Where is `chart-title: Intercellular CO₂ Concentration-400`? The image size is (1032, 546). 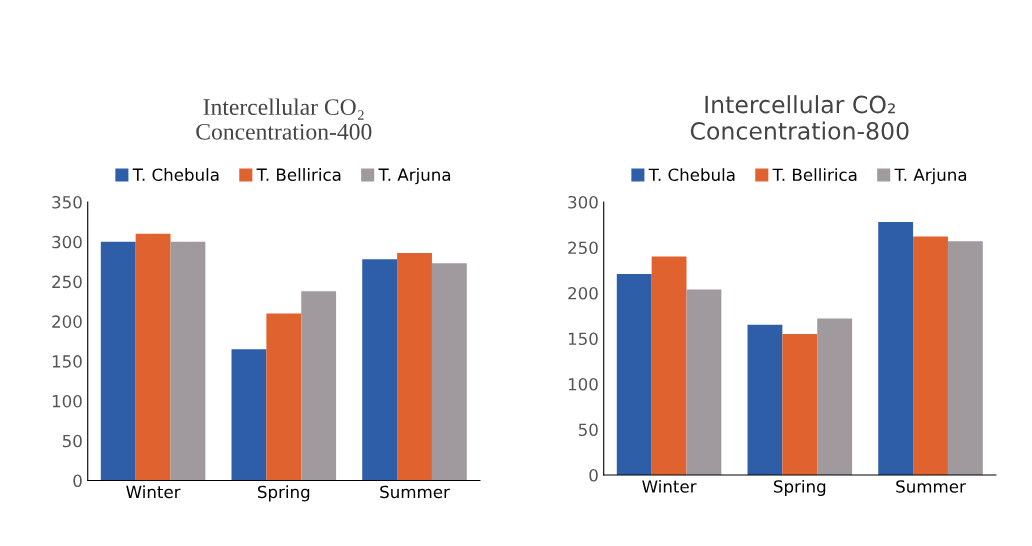 chart-title: Intercellular CO₂ Concentration-400 is located at coordinates (284, 119).